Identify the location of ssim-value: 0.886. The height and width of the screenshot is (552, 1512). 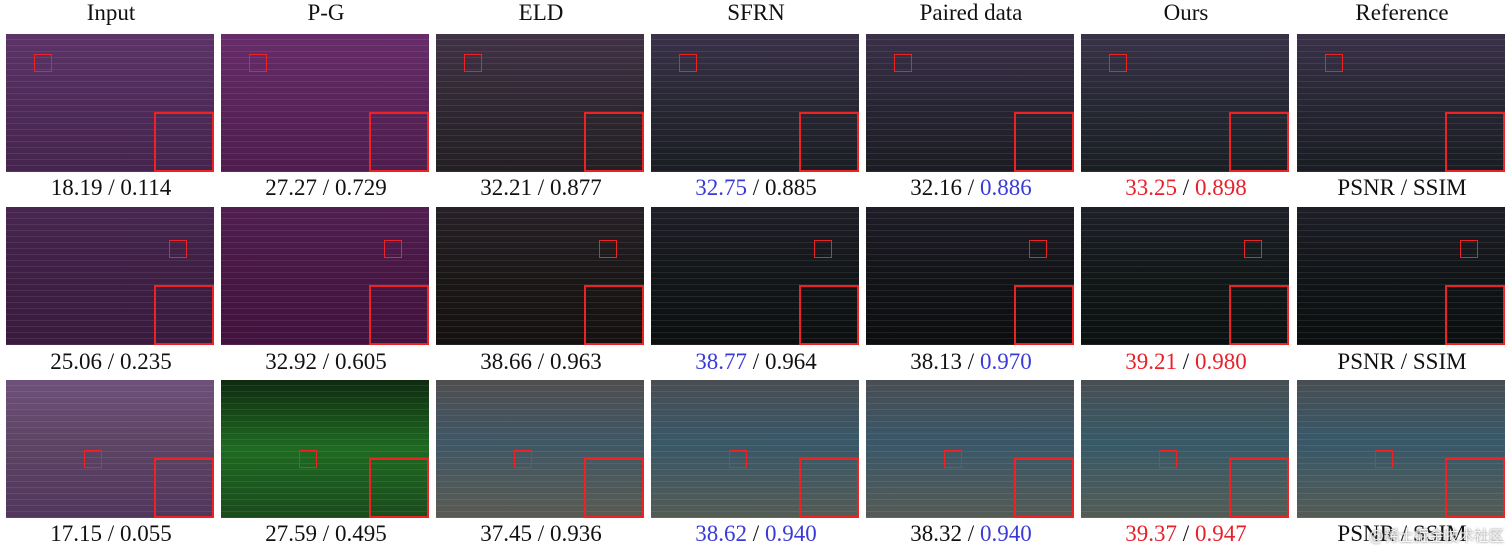
(1005, 187).